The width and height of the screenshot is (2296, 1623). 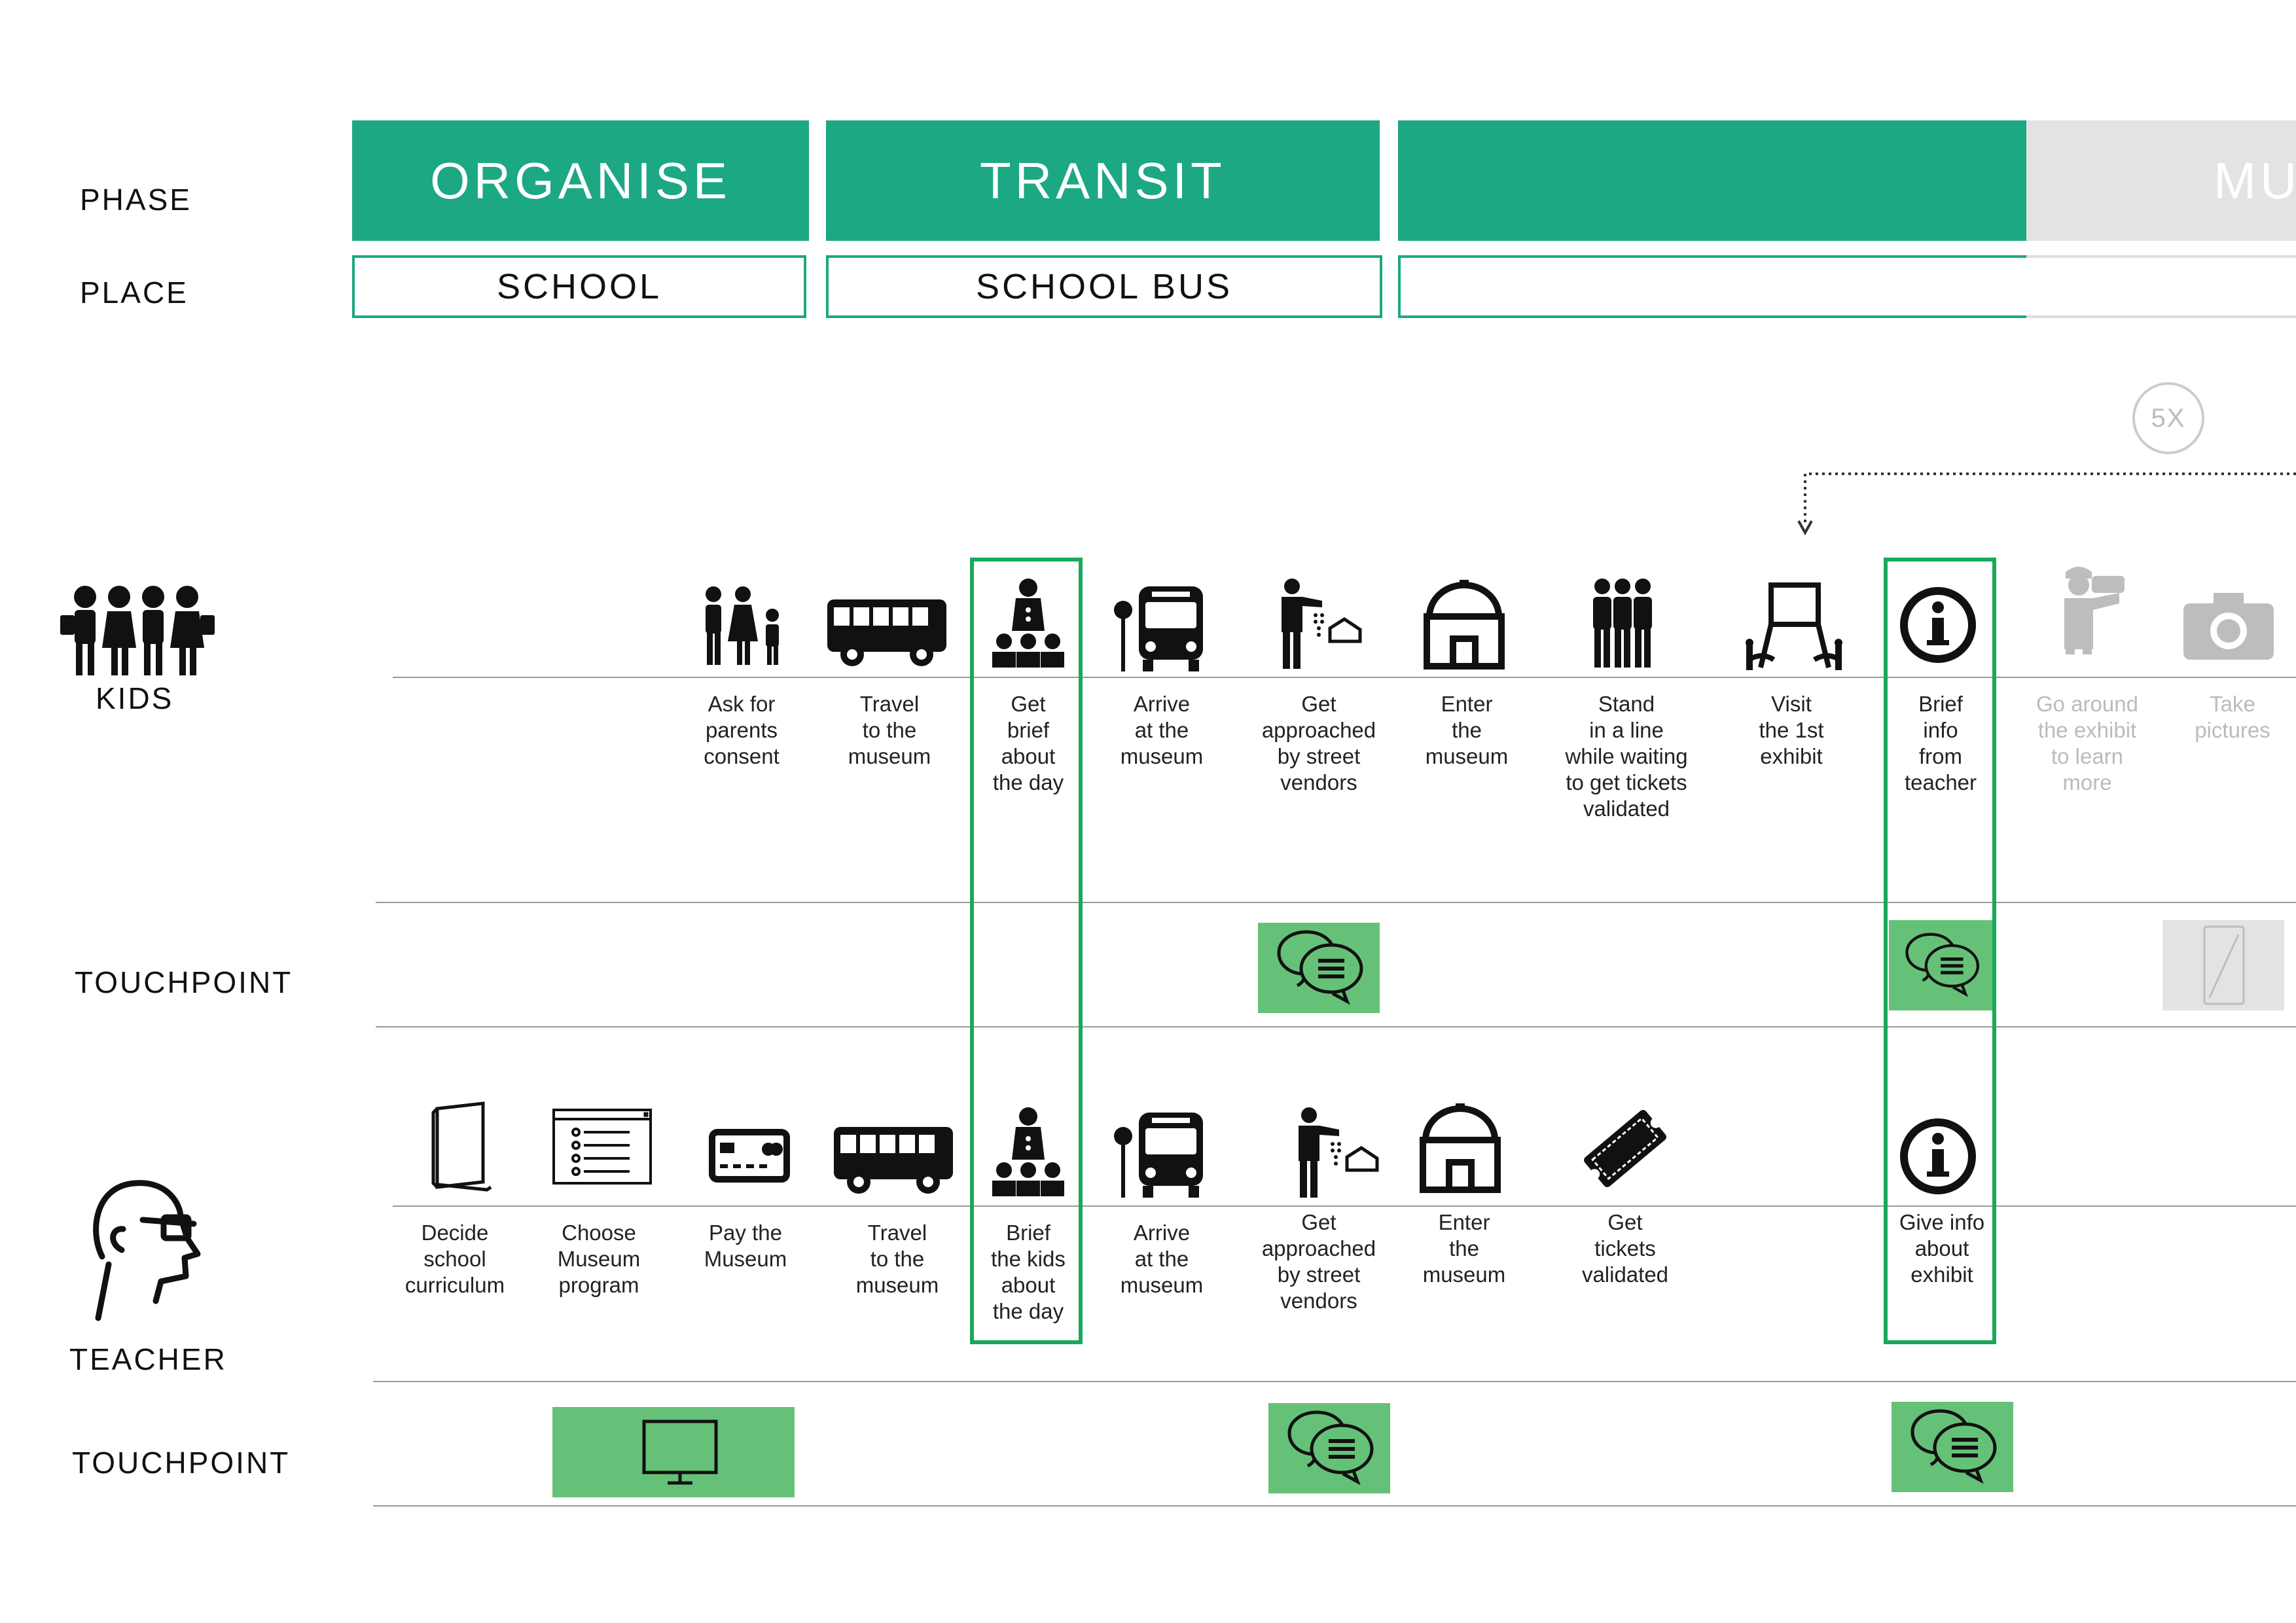 What do you see at coordinates (147, 1250) in the screenshot?
I see `teacher-portrait-icon` at bounding box center [147, 1250].